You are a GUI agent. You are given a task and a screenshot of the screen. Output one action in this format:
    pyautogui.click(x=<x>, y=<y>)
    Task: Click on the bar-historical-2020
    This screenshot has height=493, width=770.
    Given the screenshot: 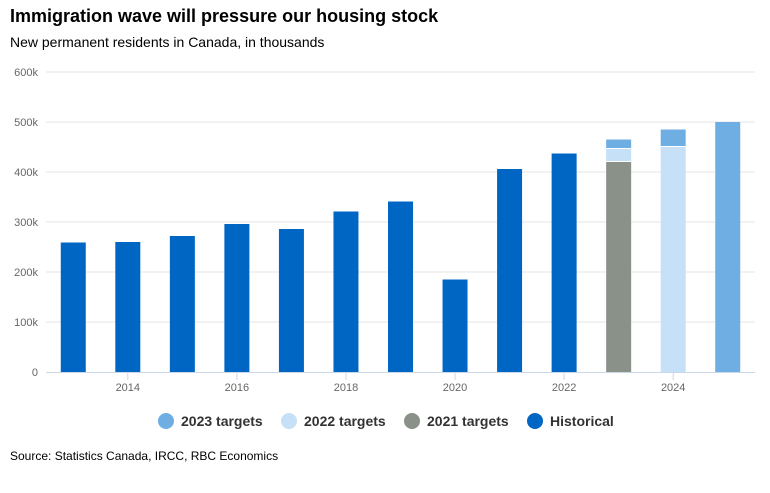 What is the action you would take?
    pyautogui.click(x=455, y=326)
    